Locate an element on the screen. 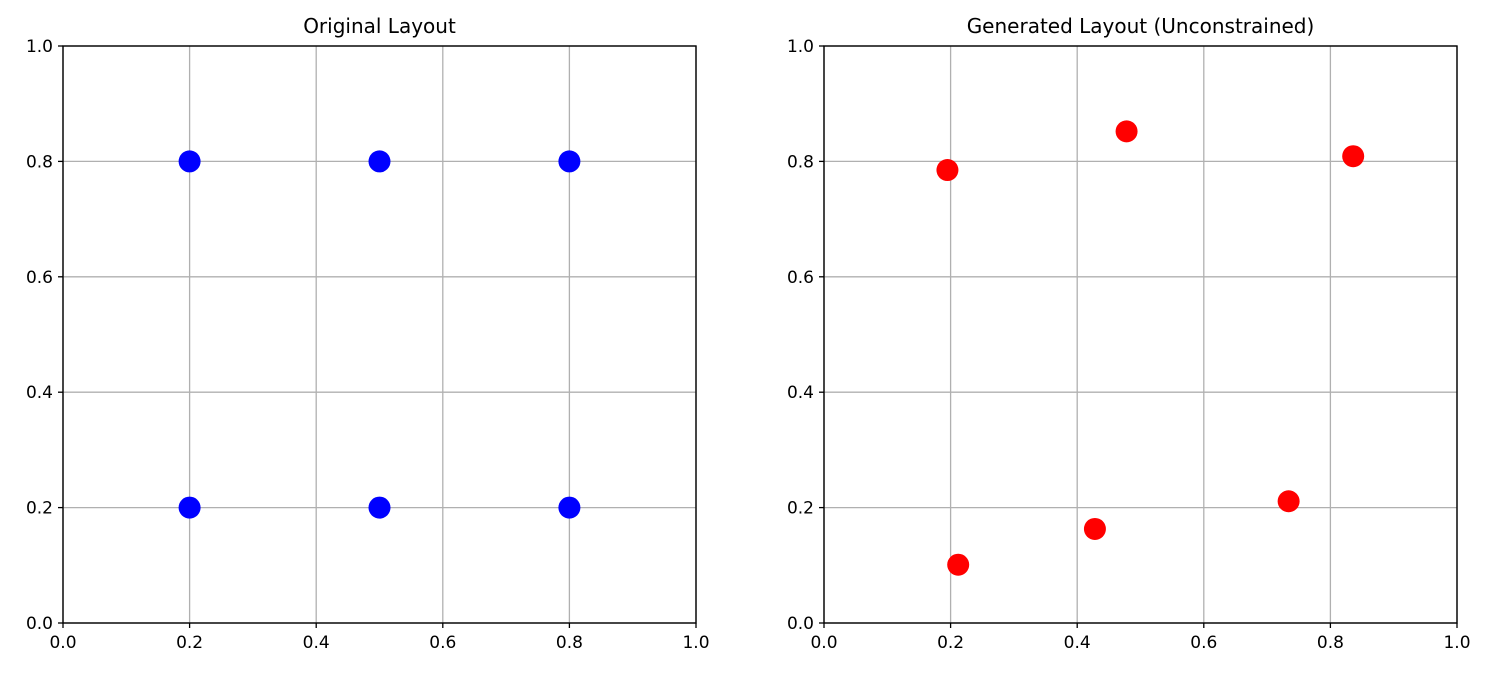 Image resolution: width=1489 pixels, height=673 pixels. x-tick-label-original: 1.0 is located at coordinates (695, 643).